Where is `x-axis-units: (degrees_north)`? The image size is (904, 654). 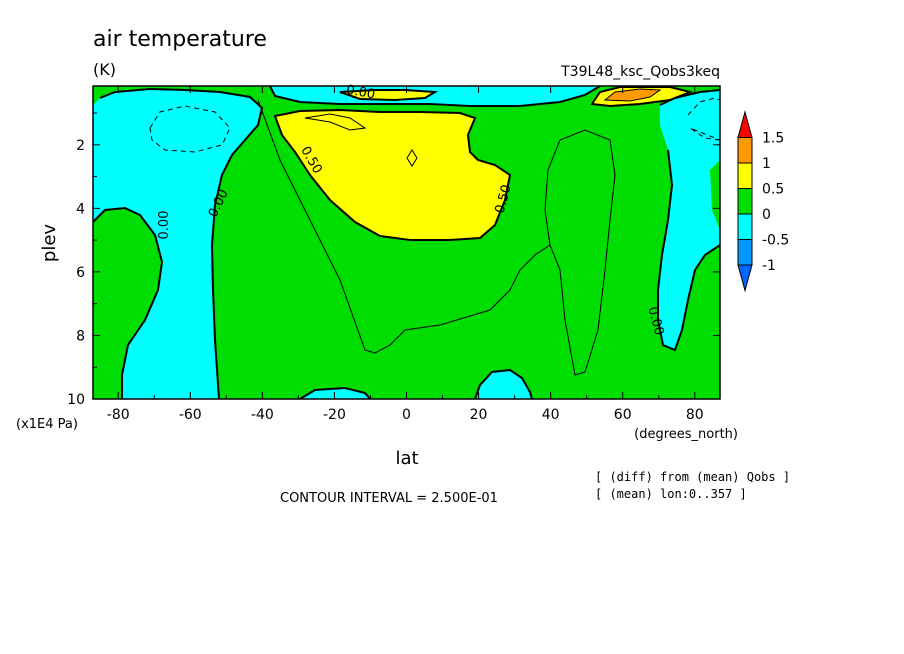 x-axis-units: (degrees_north) is located at coordinates (686, 434).